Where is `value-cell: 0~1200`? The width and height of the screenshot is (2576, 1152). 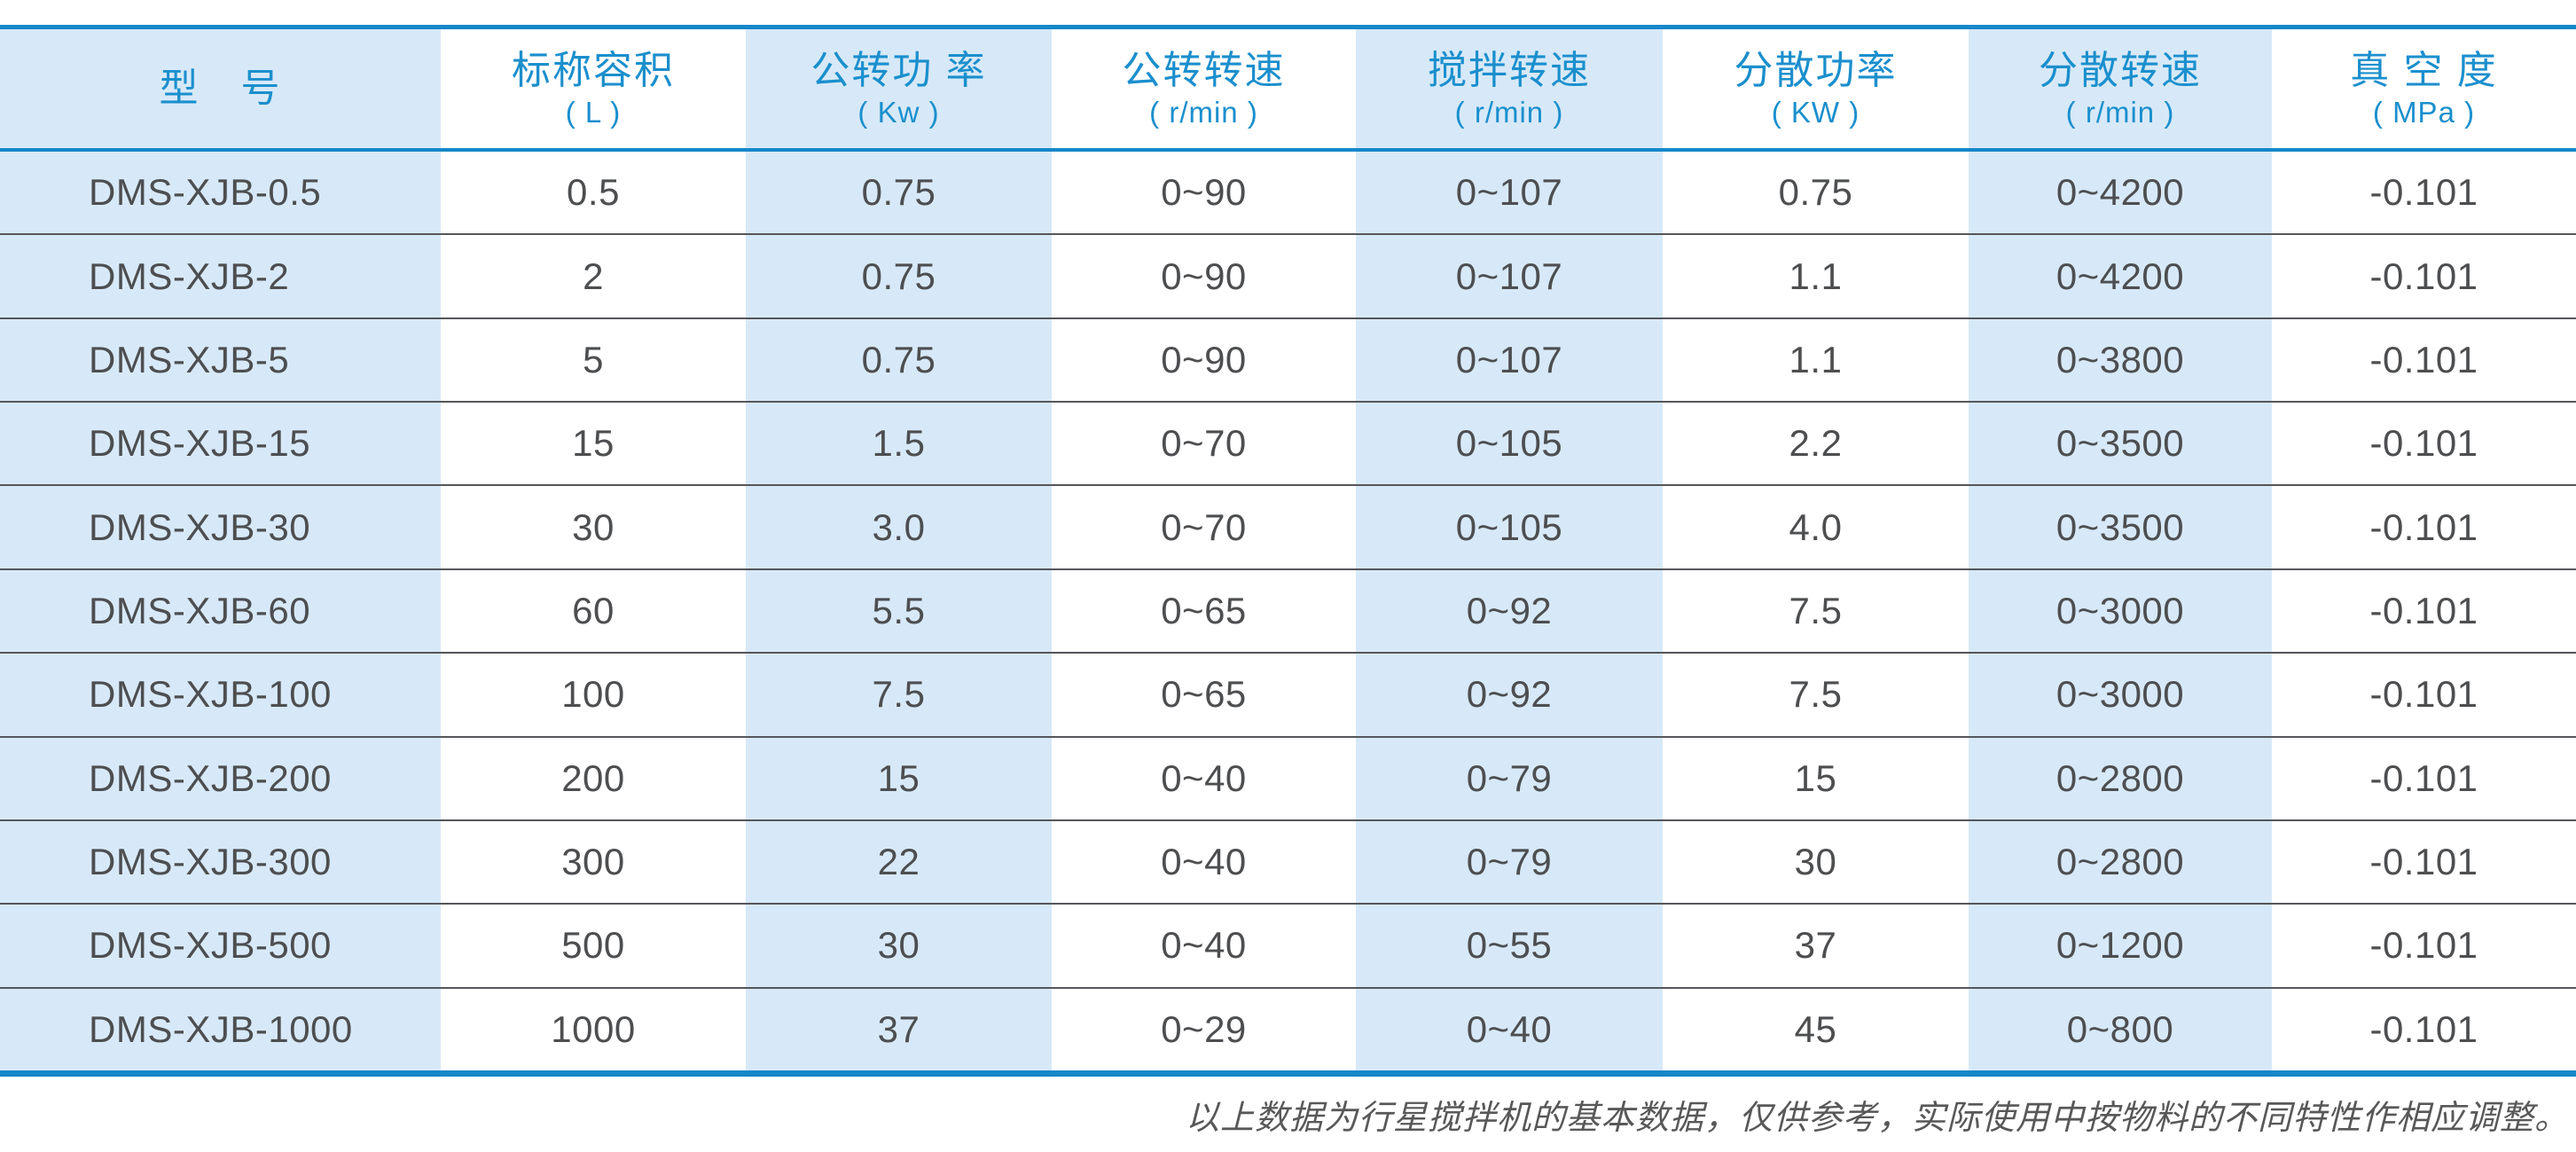 value-cell: 0~1200 is located at coordinates (2120, 946).